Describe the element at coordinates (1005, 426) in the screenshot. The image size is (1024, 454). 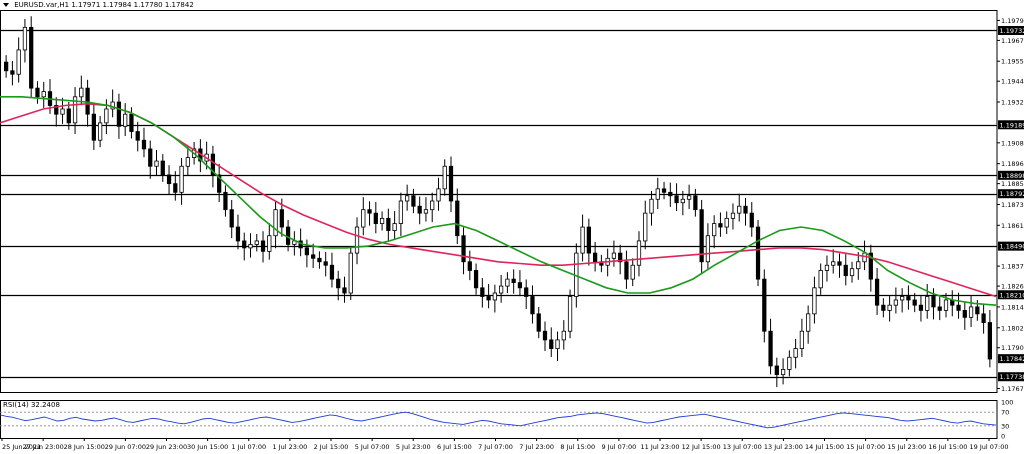
I see `rsi-tick-label: 30` at that location.